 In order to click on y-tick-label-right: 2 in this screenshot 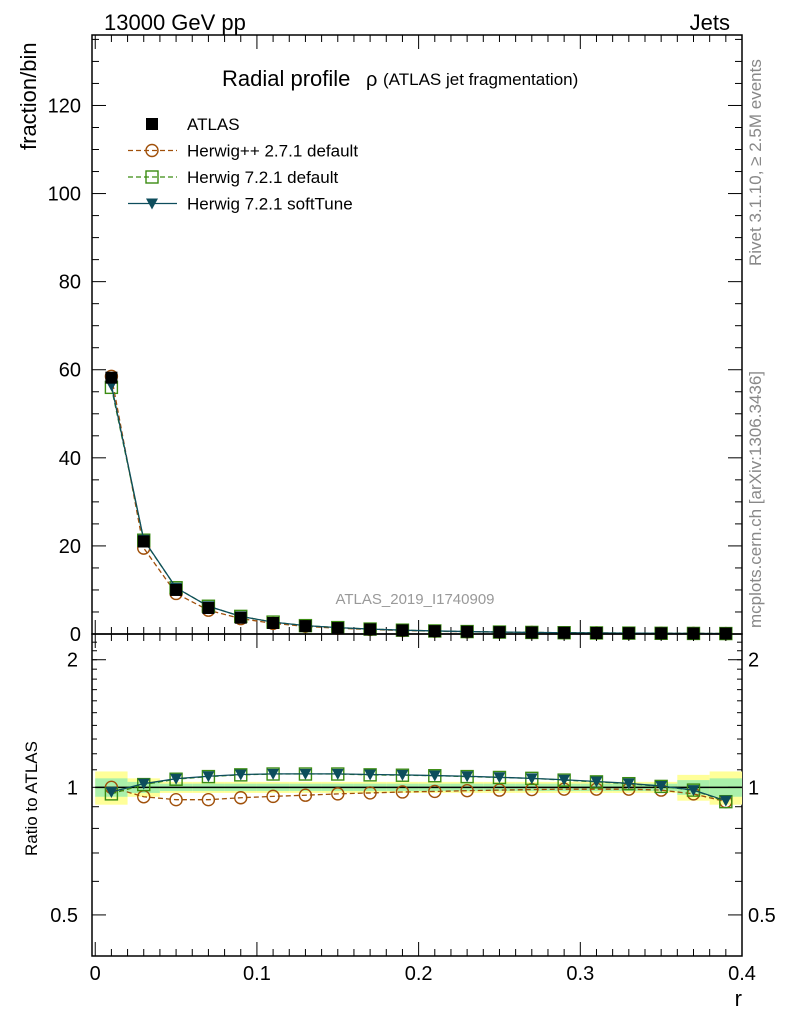, I will do `click(753, 661)`.